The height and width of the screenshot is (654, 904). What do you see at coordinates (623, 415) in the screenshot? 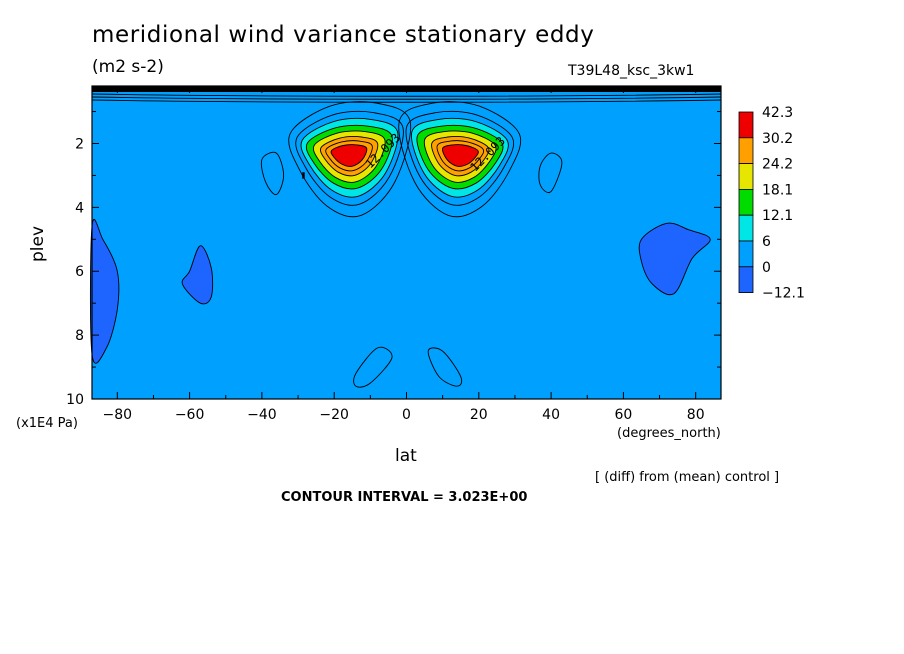
I see `x-tick-label: 60` at bounding box center [623, 415].